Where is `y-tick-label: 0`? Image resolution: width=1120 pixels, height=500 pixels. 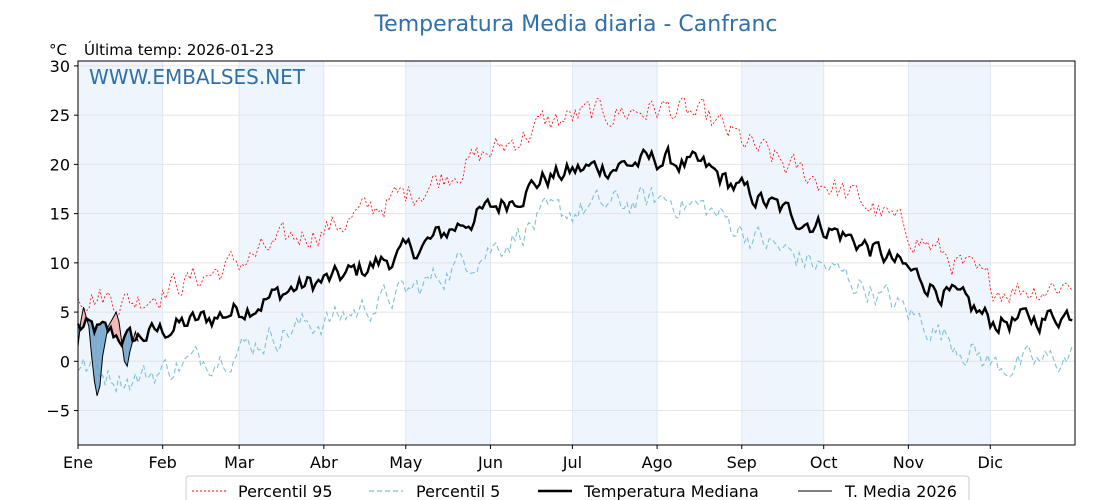 y-tick-label: 0 is located at coordinates (65, 361).